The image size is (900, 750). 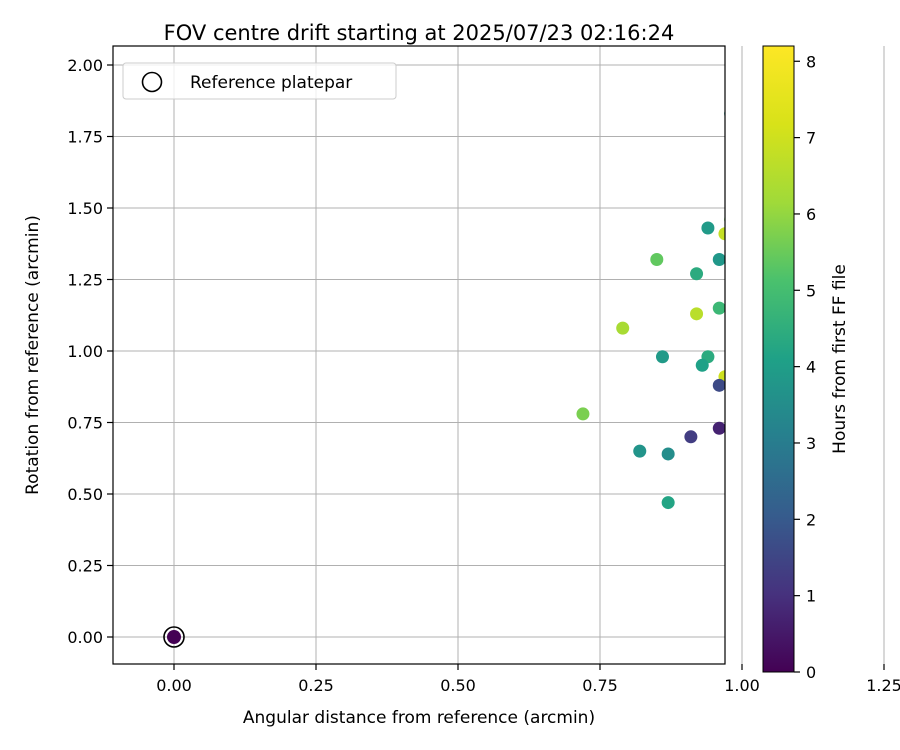 I want to click on legend-box, so click(x=259, y=81).